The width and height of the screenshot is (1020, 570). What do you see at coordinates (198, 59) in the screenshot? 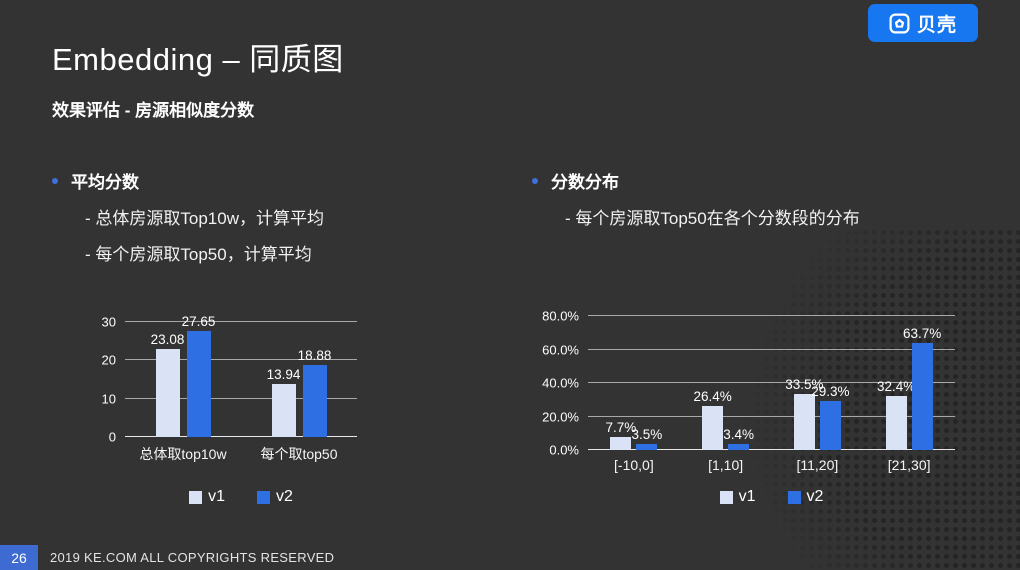
I see `page-title: Embedding – 同质图` at bounding box center [198, 59].